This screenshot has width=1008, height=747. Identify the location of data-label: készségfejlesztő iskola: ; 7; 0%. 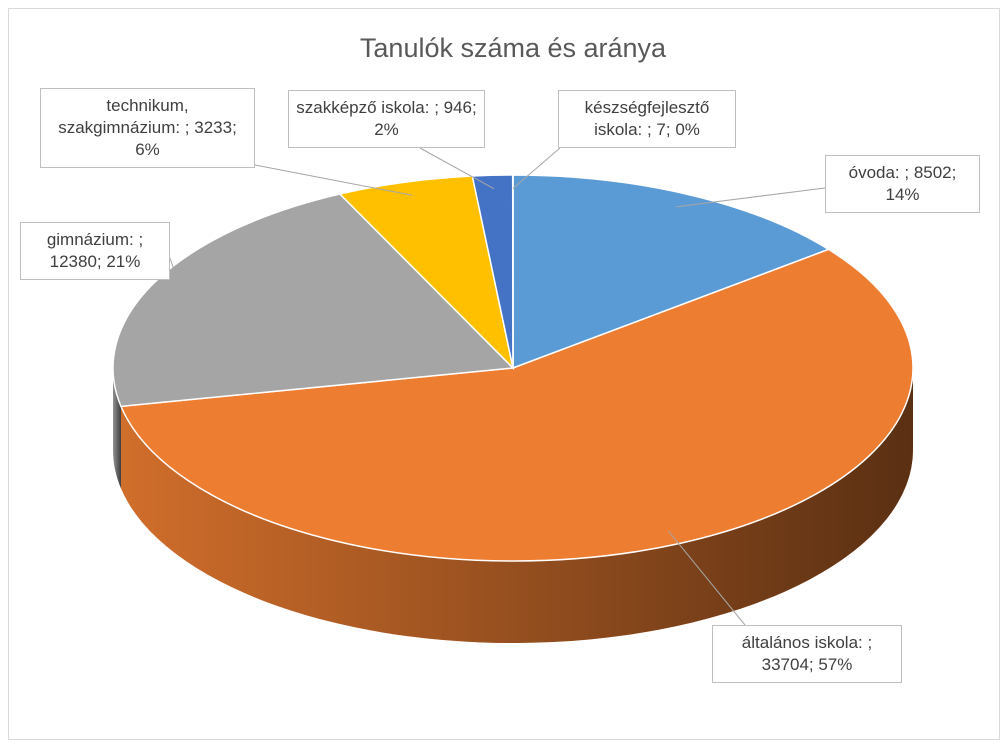
(647, 119).